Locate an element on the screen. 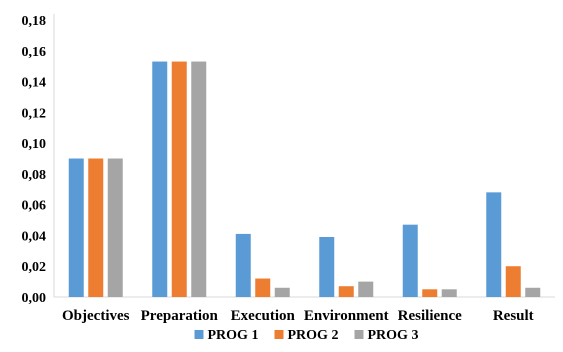 Image resolution: width=563 pixels, height=352 pixels. y-tick-label: 0,14 is located at coordinates (34, 83).